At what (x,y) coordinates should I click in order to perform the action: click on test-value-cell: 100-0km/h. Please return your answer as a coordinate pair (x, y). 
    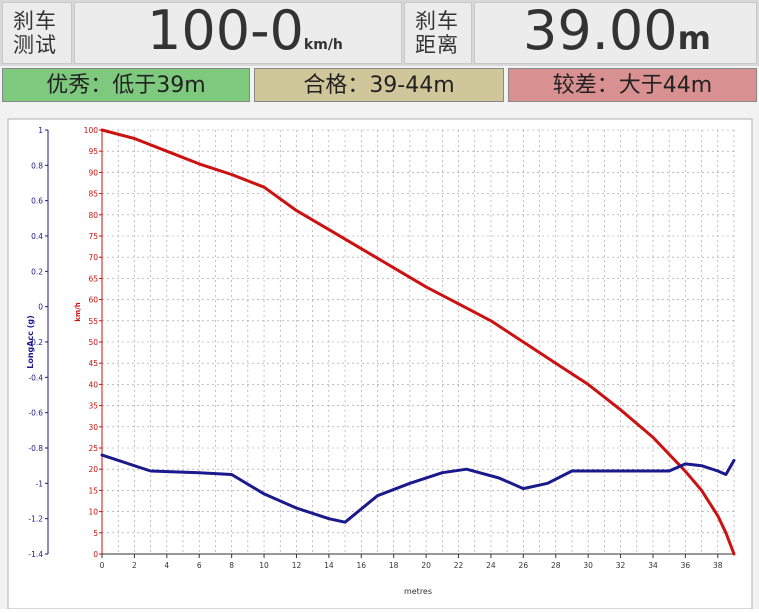
    Looking at the image, I should click on (238, 32).